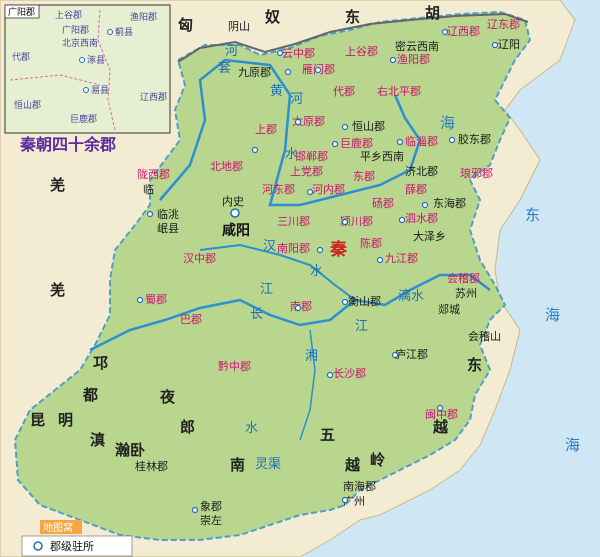 This screenshot has height=557, width=600. I want to click on commandery: 泗水郡, so click(421, 218).